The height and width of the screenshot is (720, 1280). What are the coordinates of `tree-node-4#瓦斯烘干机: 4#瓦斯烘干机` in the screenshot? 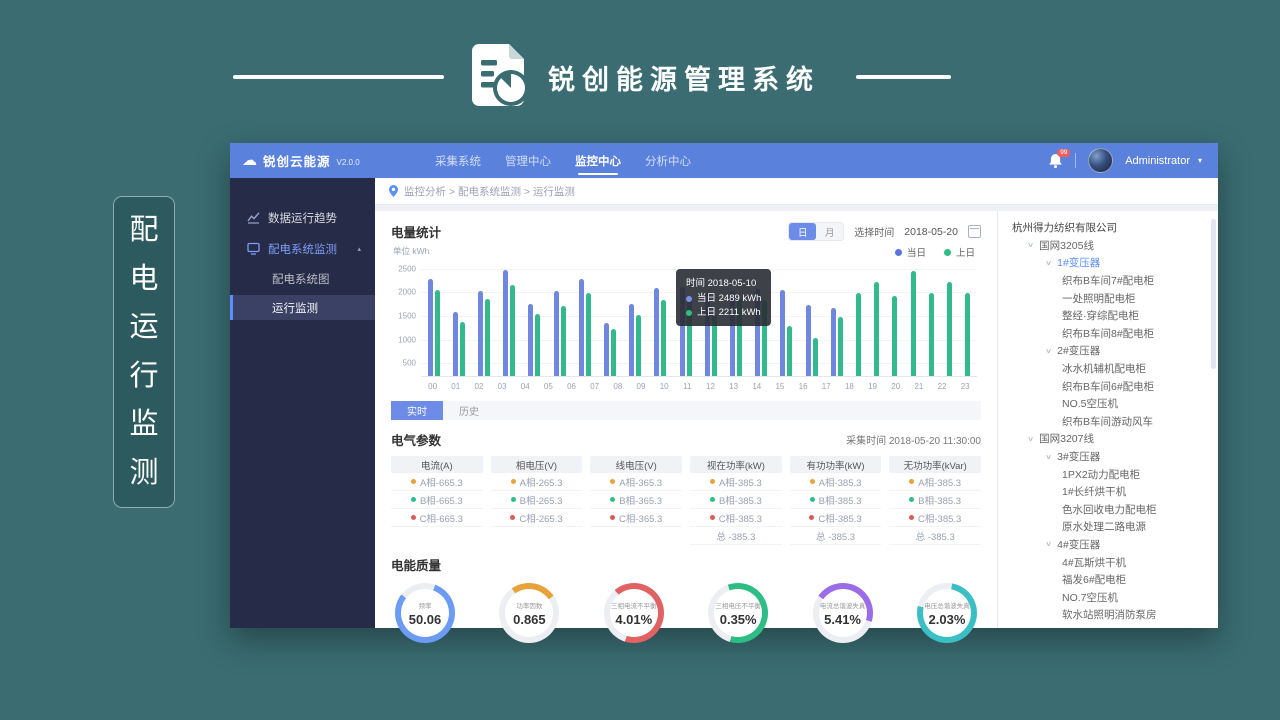 It's located at (1108, 562).